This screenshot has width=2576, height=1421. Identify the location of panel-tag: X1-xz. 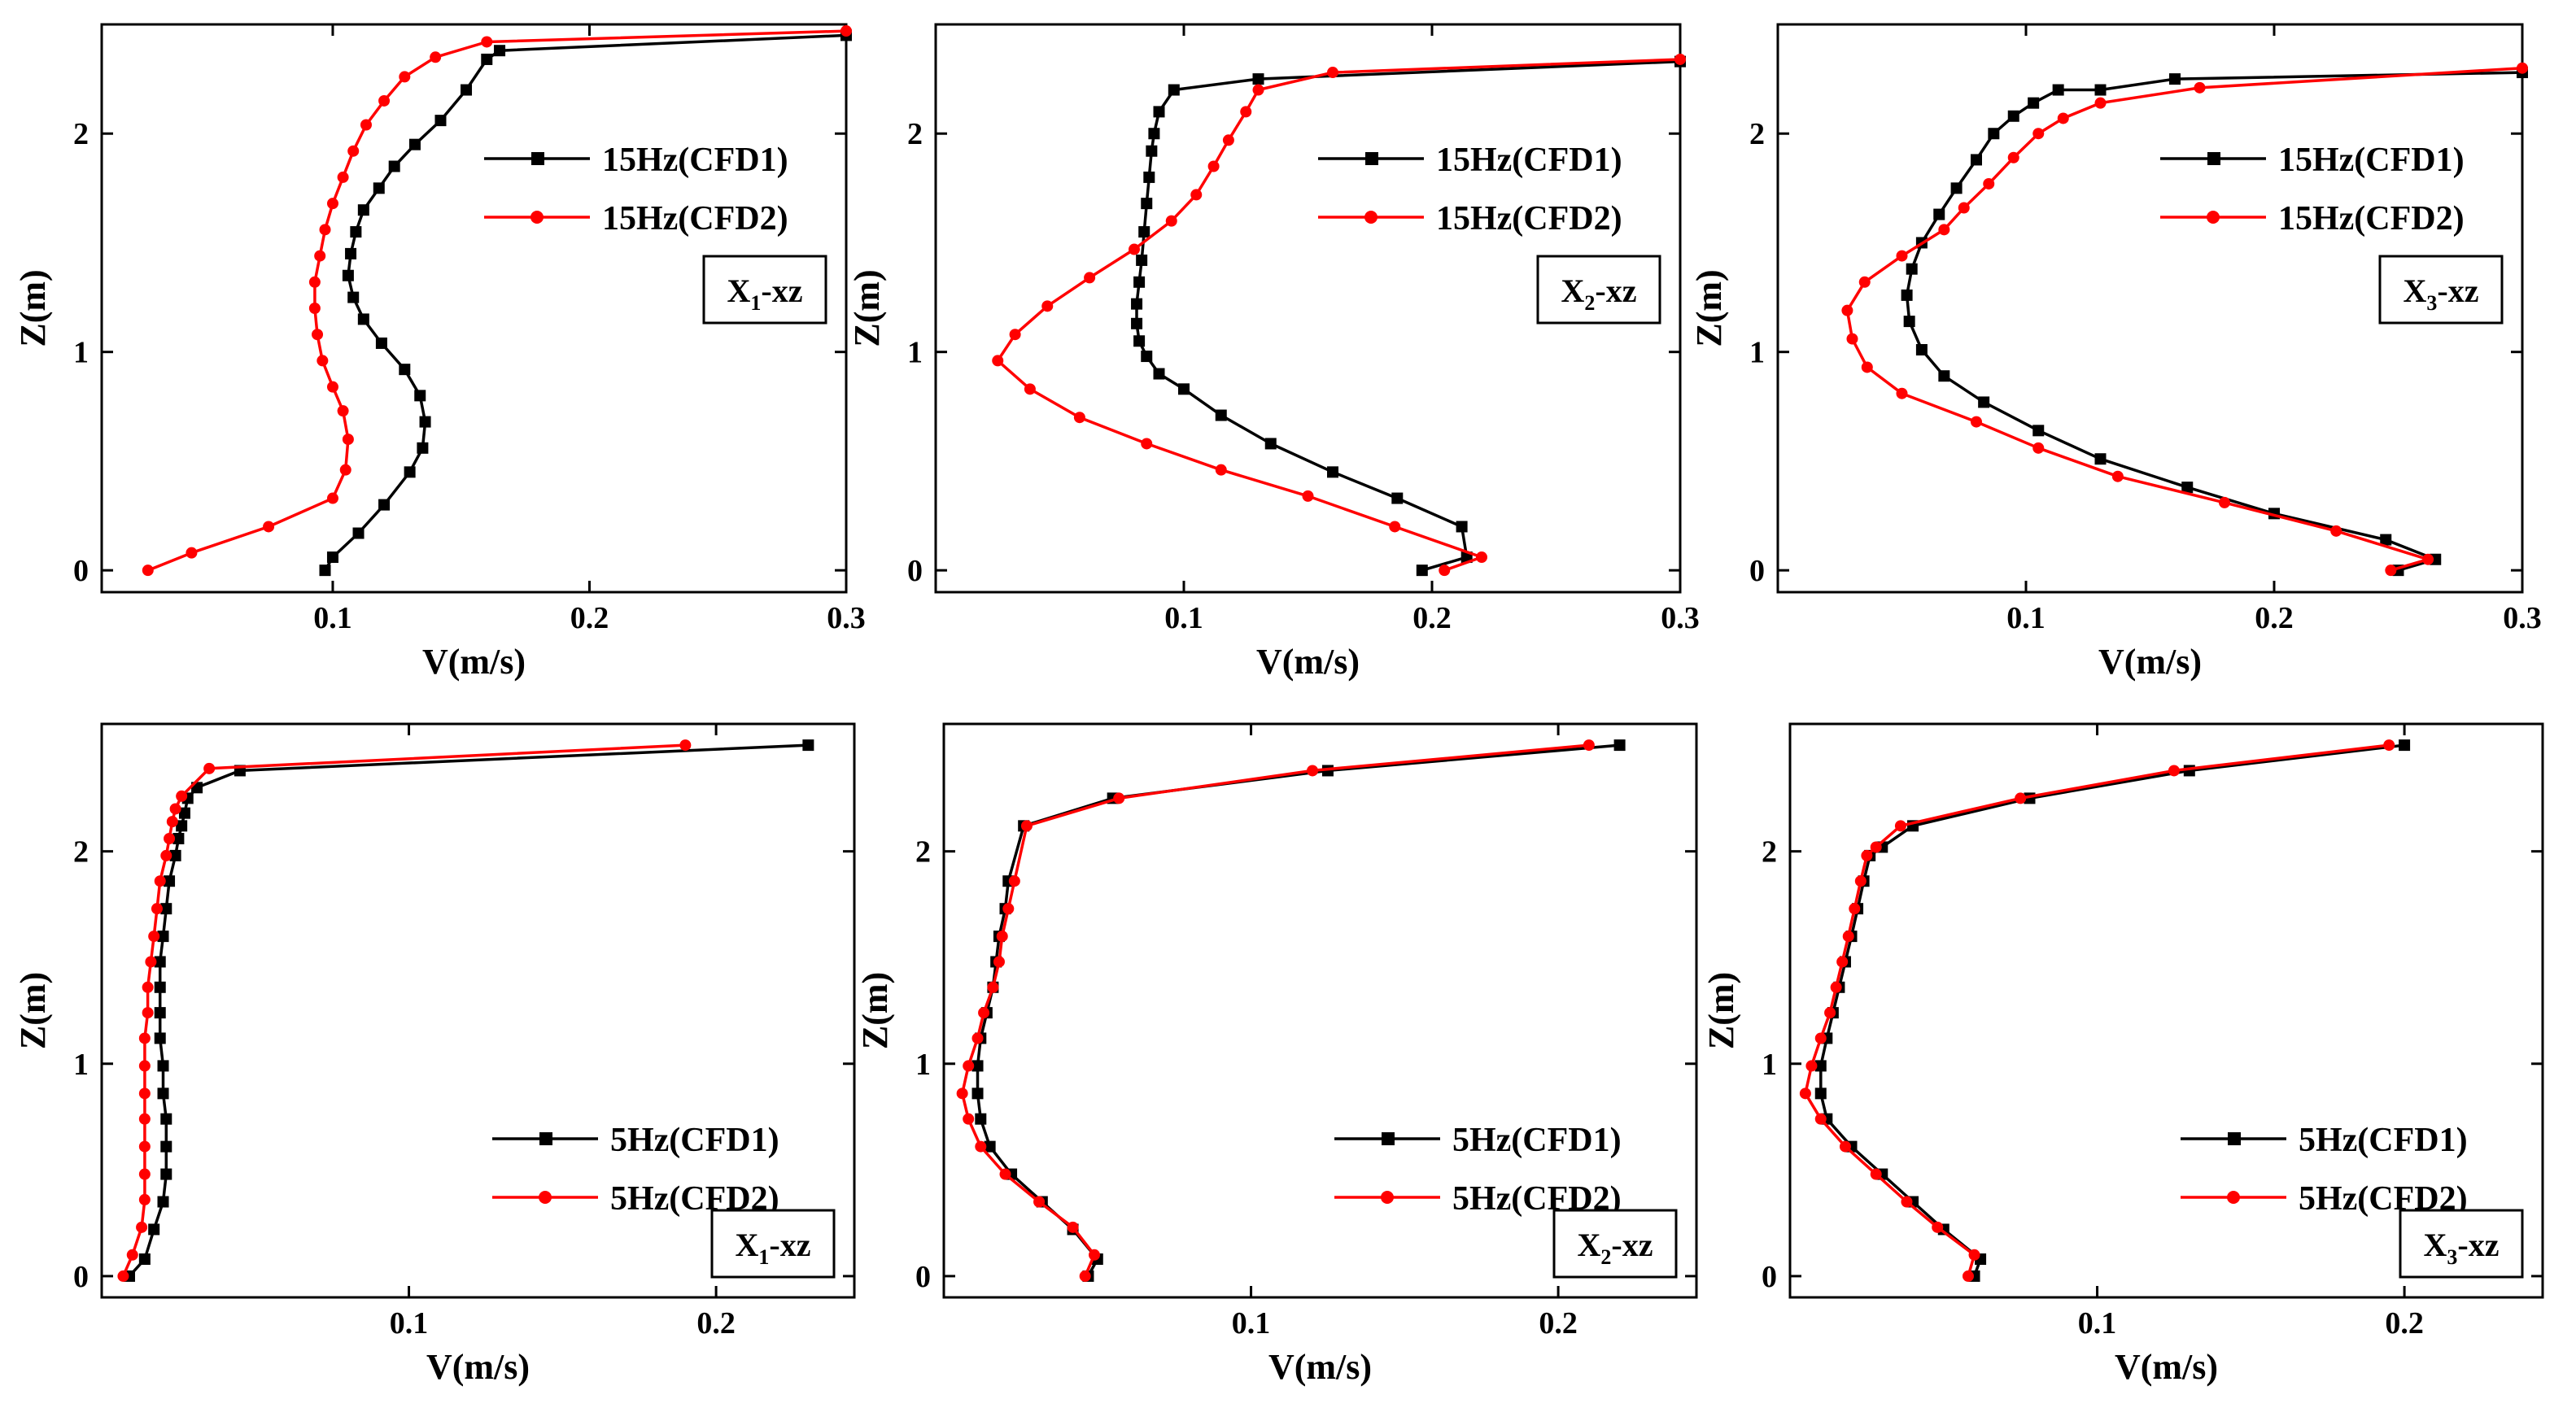
(773, 1248).